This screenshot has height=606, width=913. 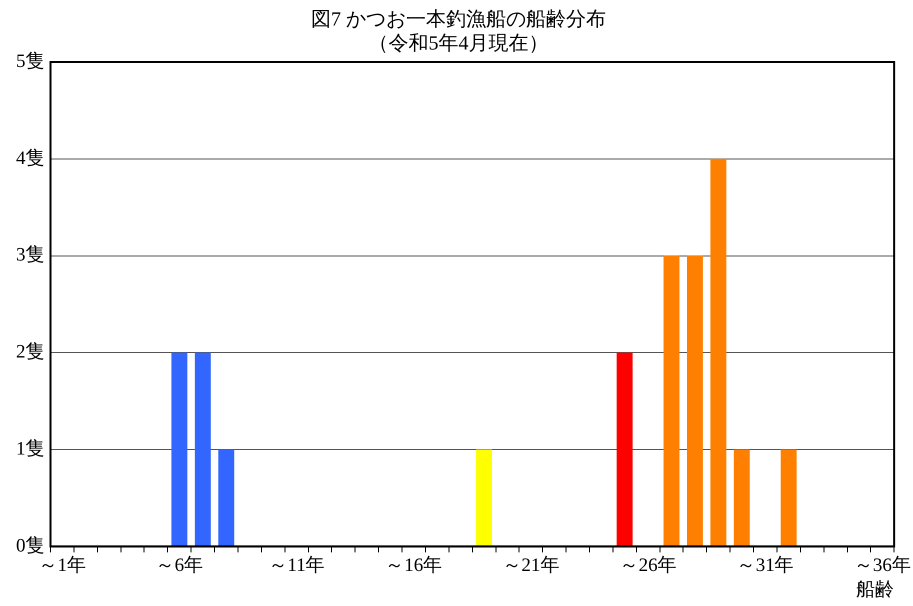 I want to click on x-tick-label: ～6年, so click(x=180, y=565).